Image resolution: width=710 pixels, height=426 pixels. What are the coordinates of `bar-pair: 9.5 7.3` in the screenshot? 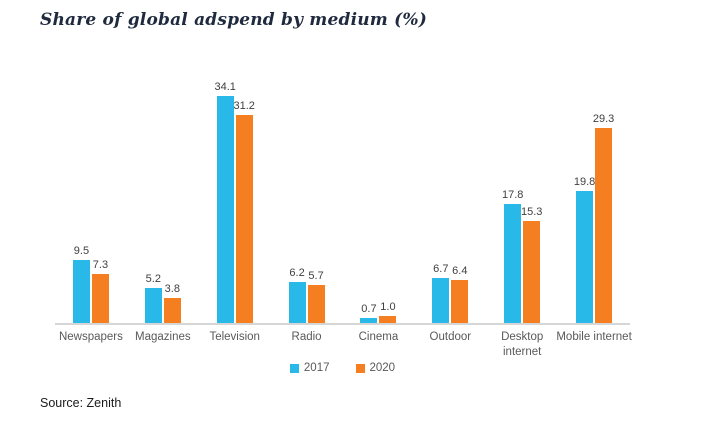 It's located at (90, 203).